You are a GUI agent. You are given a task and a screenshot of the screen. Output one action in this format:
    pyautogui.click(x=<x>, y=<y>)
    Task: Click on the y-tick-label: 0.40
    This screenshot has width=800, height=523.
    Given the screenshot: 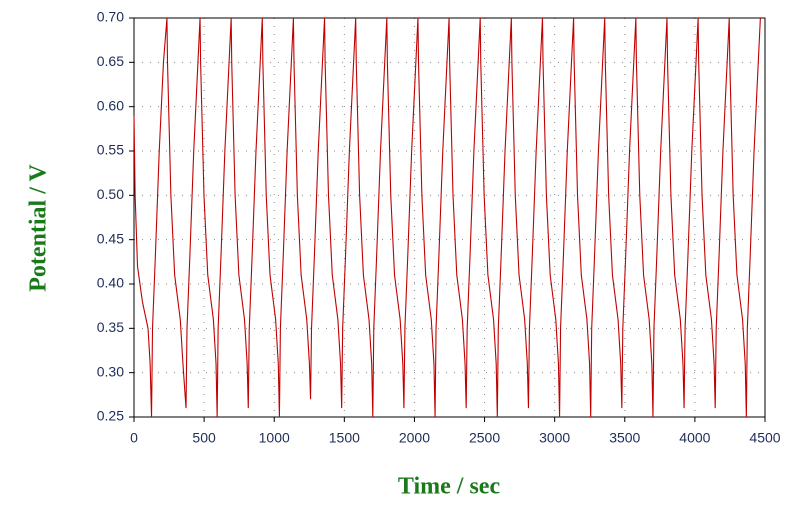 What is the action you would take?
    pyautogui.click(x=110, y=283)
    